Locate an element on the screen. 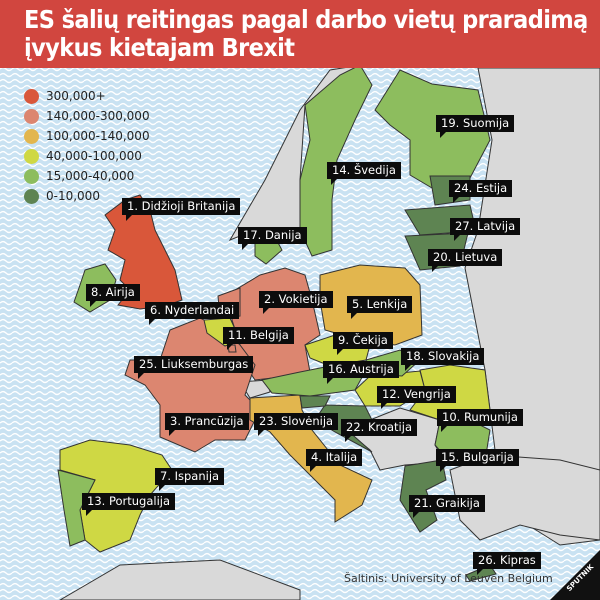 The width and height of the screenshot is (600, 600). label-slovakia: 18. Slovakija is located at coordinates (443, 359).